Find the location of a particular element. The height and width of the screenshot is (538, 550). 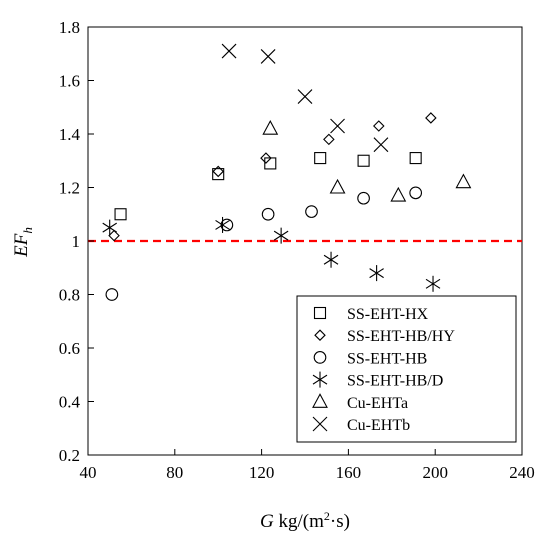

legend-entry-label: SS-EHT-HB/D is located at coordinates (395, 381).